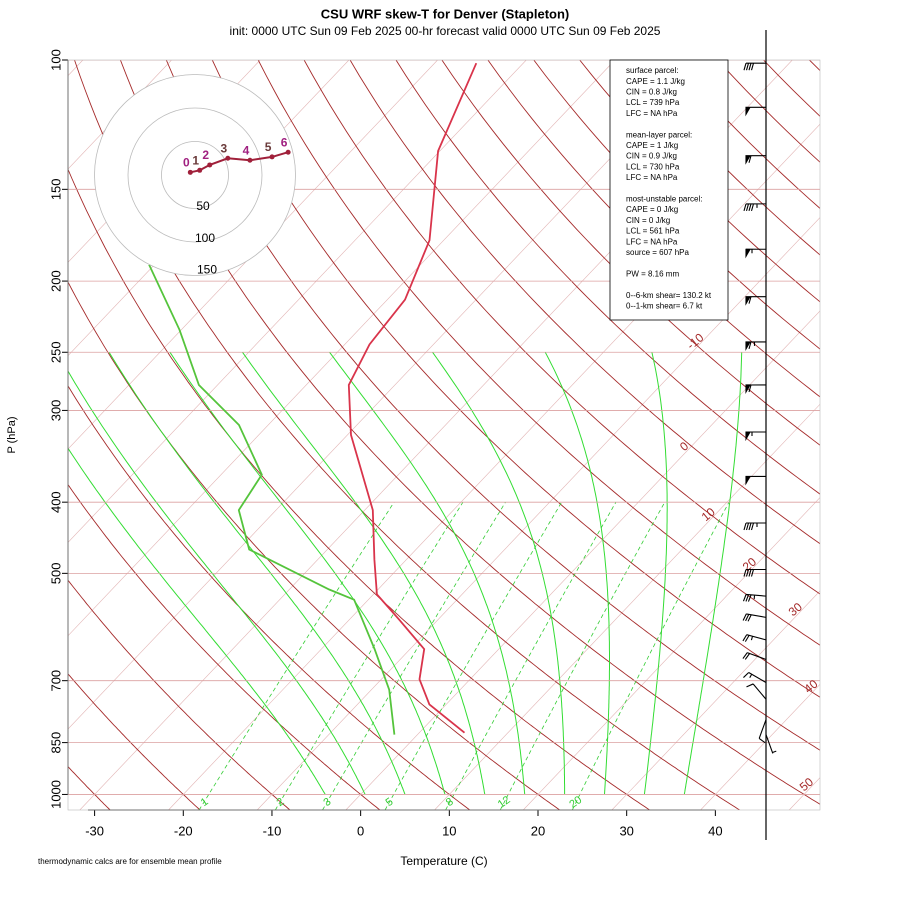 Image resolution: width=900 pixels, height=900 pixels. I want to click on parcel-box-line: CIN = 0.9 J/kg, so click(651, 156).